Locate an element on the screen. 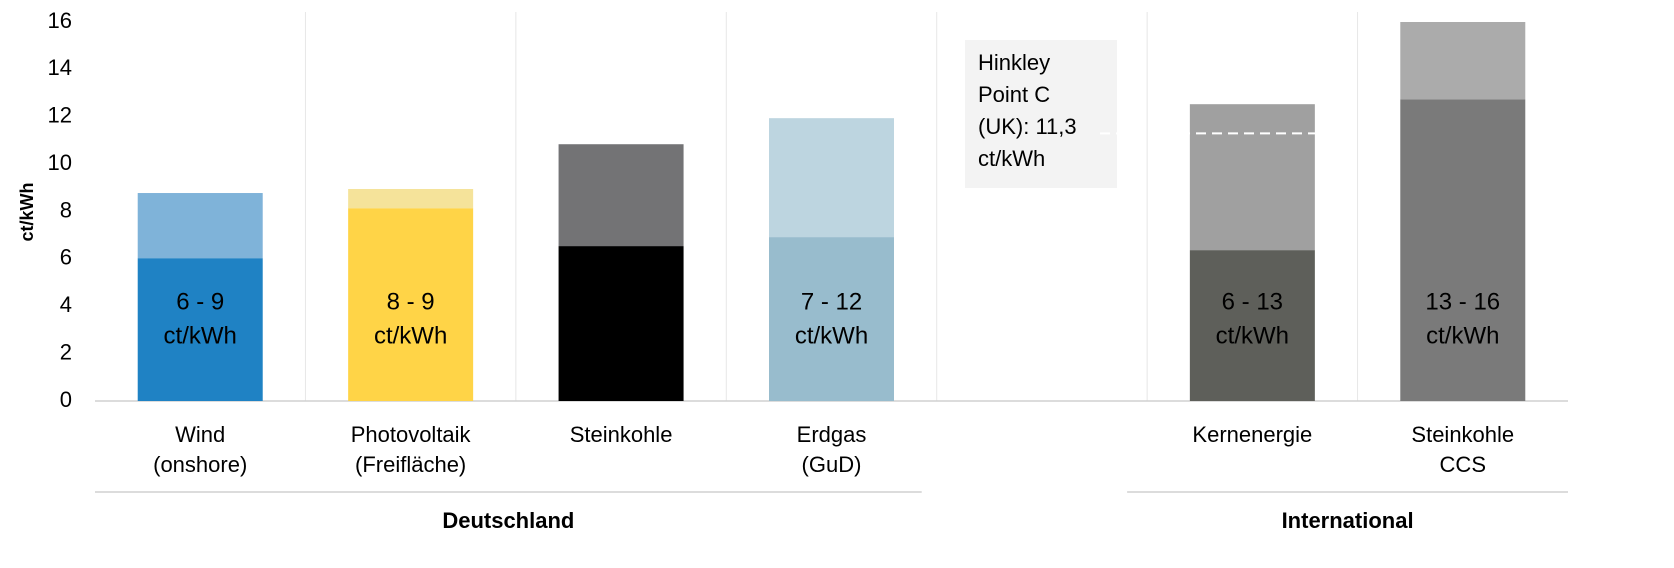 Image resolution: width=1674 pixels, height=568 pixels. x-tick-label: Photovoltaik is located at coordinates (411, 434).